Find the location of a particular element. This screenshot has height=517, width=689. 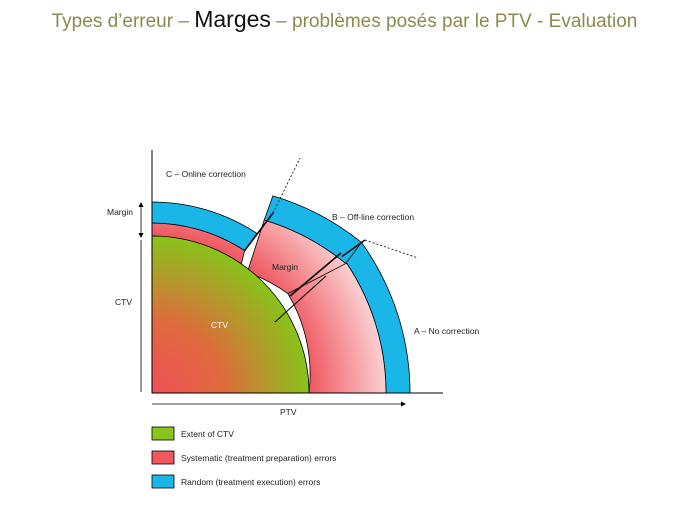

ctv-region-label: CTV is located at coordinates (219, 325).